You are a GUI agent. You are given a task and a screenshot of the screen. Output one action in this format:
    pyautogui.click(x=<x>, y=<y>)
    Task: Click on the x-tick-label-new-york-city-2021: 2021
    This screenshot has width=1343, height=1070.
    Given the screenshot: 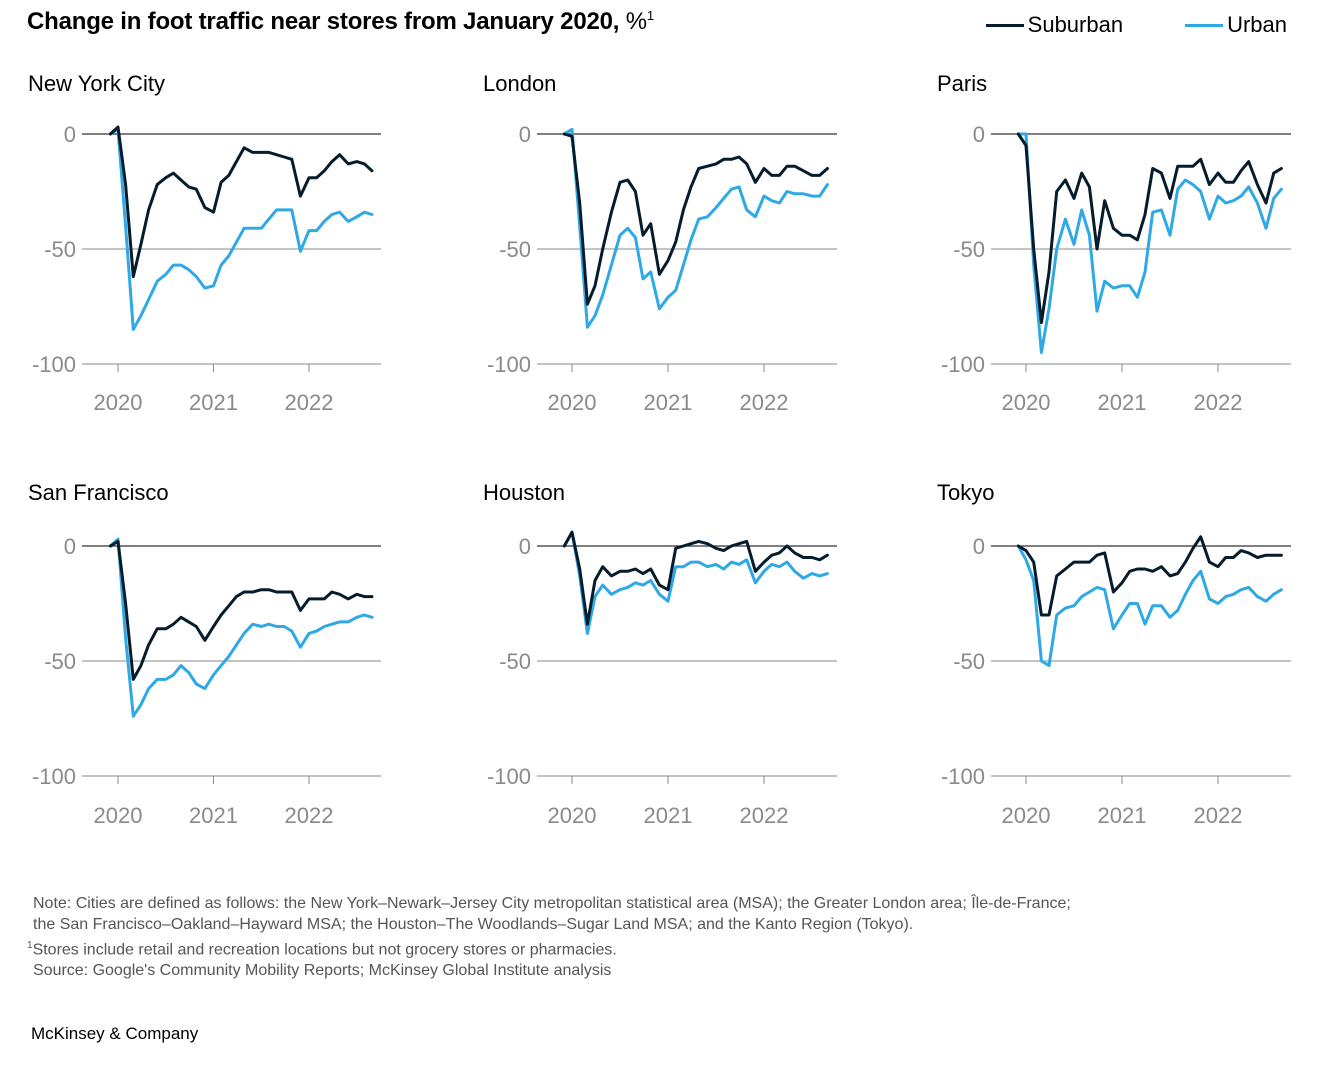 What is the action you would take?
    pyautogui.click(x=213, y=402)
    